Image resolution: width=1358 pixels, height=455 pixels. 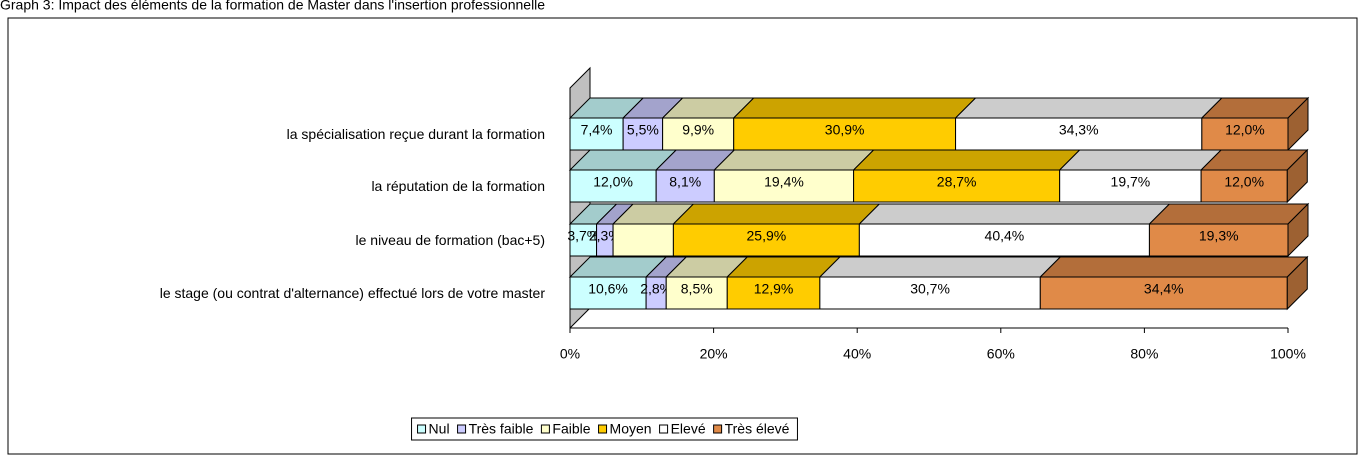 What do you see at coordinates (774, 289) in the screenshot?
I see `data-label: 12,9%` at bounding box center [774, 289].